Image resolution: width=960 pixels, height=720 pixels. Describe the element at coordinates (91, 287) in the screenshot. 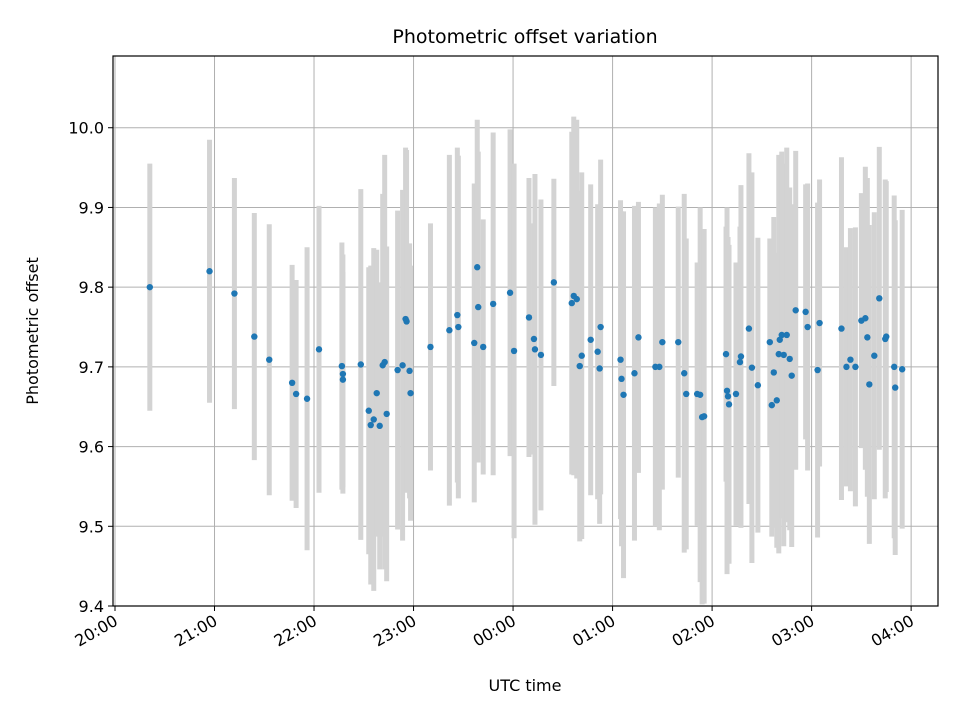

I see `y-tick-label: 9.8` at that location.